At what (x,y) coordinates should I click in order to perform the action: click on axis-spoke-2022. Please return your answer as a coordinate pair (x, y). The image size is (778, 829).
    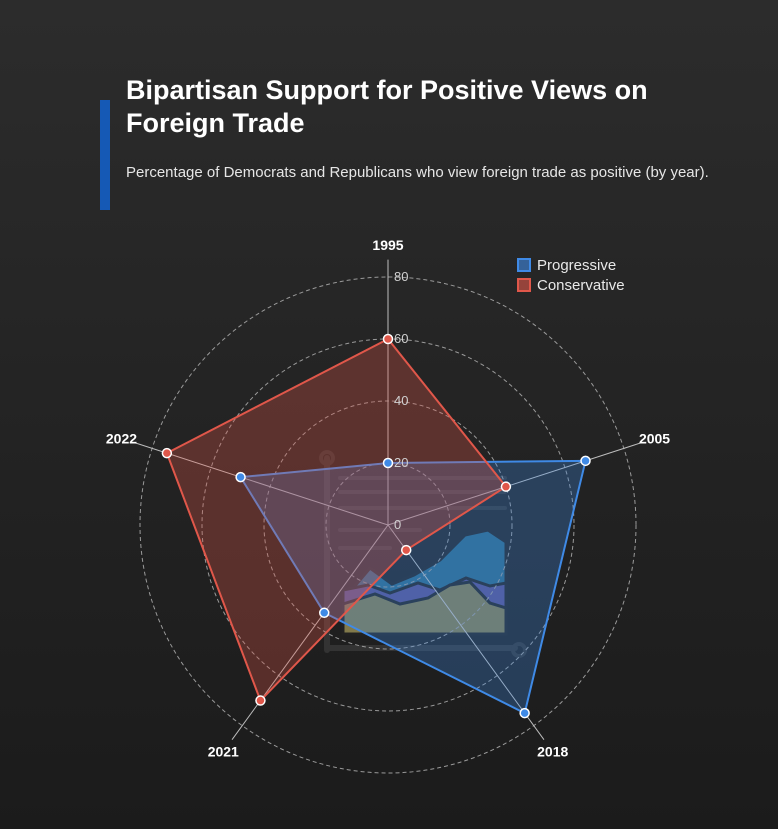
    Looking at the image, I should click on (262, 484).